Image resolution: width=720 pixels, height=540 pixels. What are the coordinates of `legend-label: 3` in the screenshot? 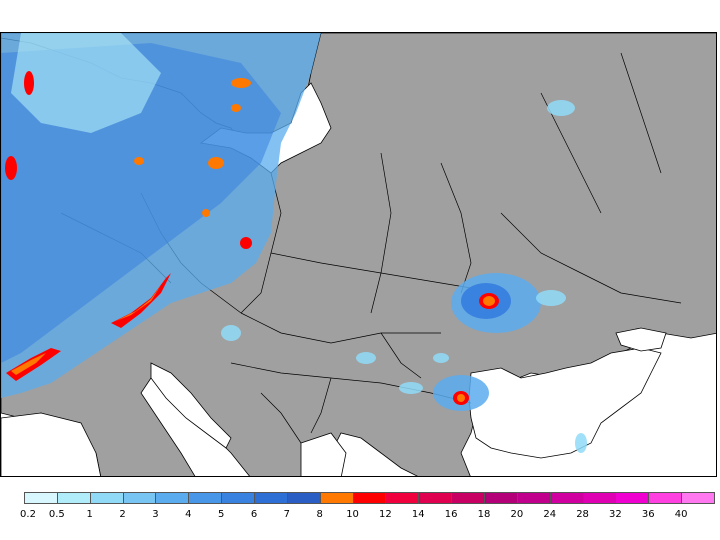 It's located at (155, 514).